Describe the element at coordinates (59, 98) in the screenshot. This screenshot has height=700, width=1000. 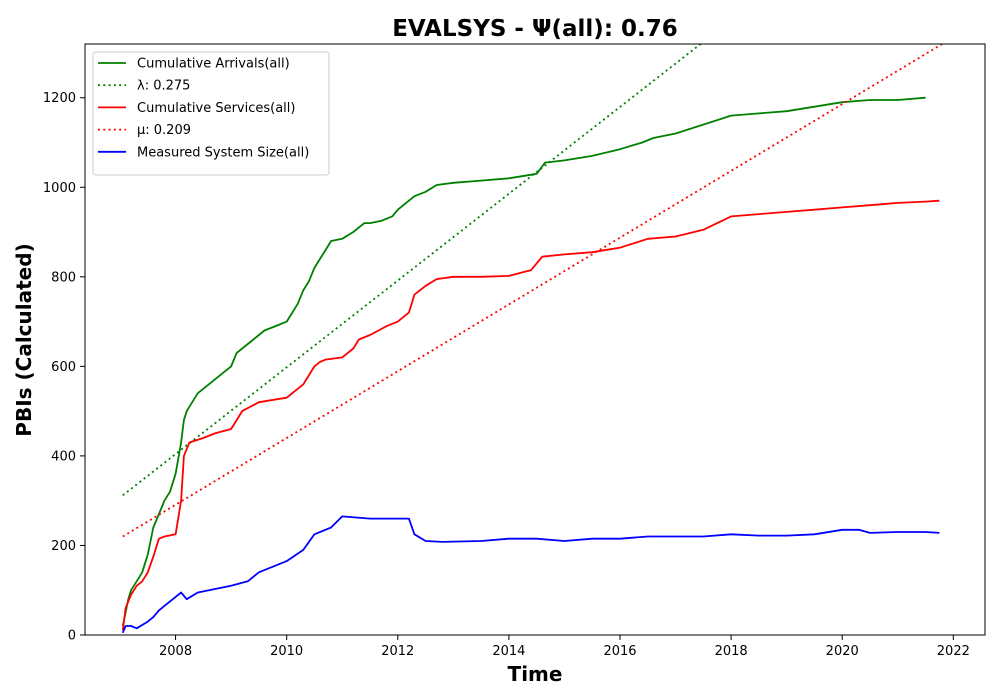
I see `y-tick-label: 1200` at that location.